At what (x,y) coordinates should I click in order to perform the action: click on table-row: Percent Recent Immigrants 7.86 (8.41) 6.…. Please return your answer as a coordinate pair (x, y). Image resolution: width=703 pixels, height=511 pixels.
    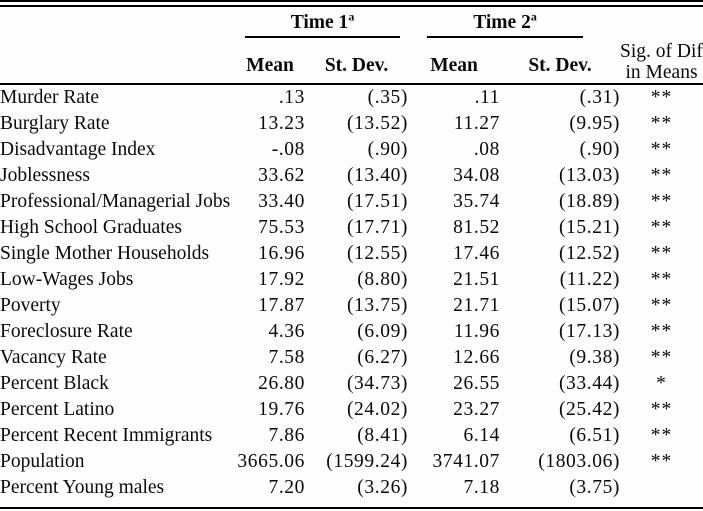
    Looking at the image, I should click on (351, 436).